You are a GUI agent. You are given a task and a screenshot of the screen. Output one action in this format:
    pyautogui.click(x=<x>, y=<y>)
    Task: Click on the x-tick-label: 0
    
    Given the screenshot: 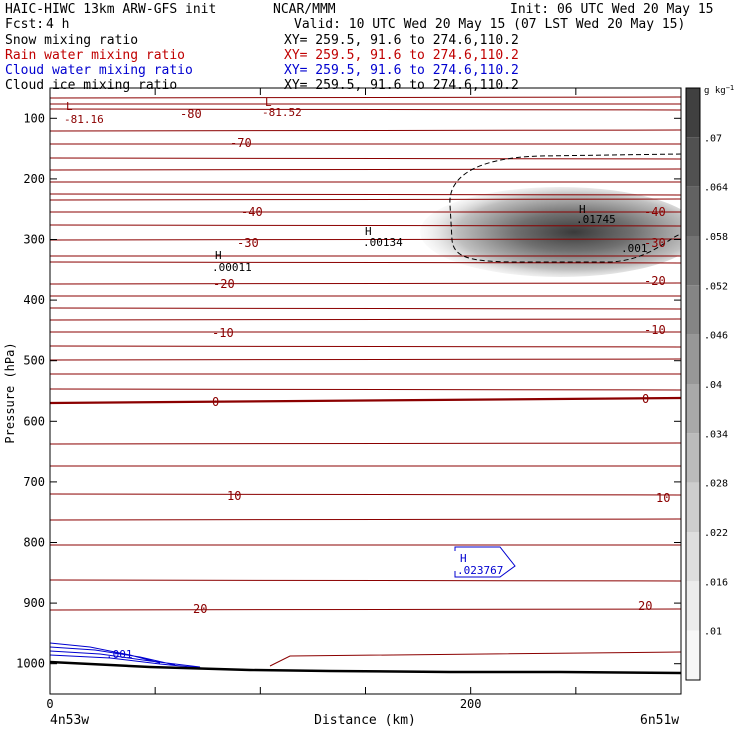 What is the action you would take?
    pyautogui.click(x=49, y=704)
    